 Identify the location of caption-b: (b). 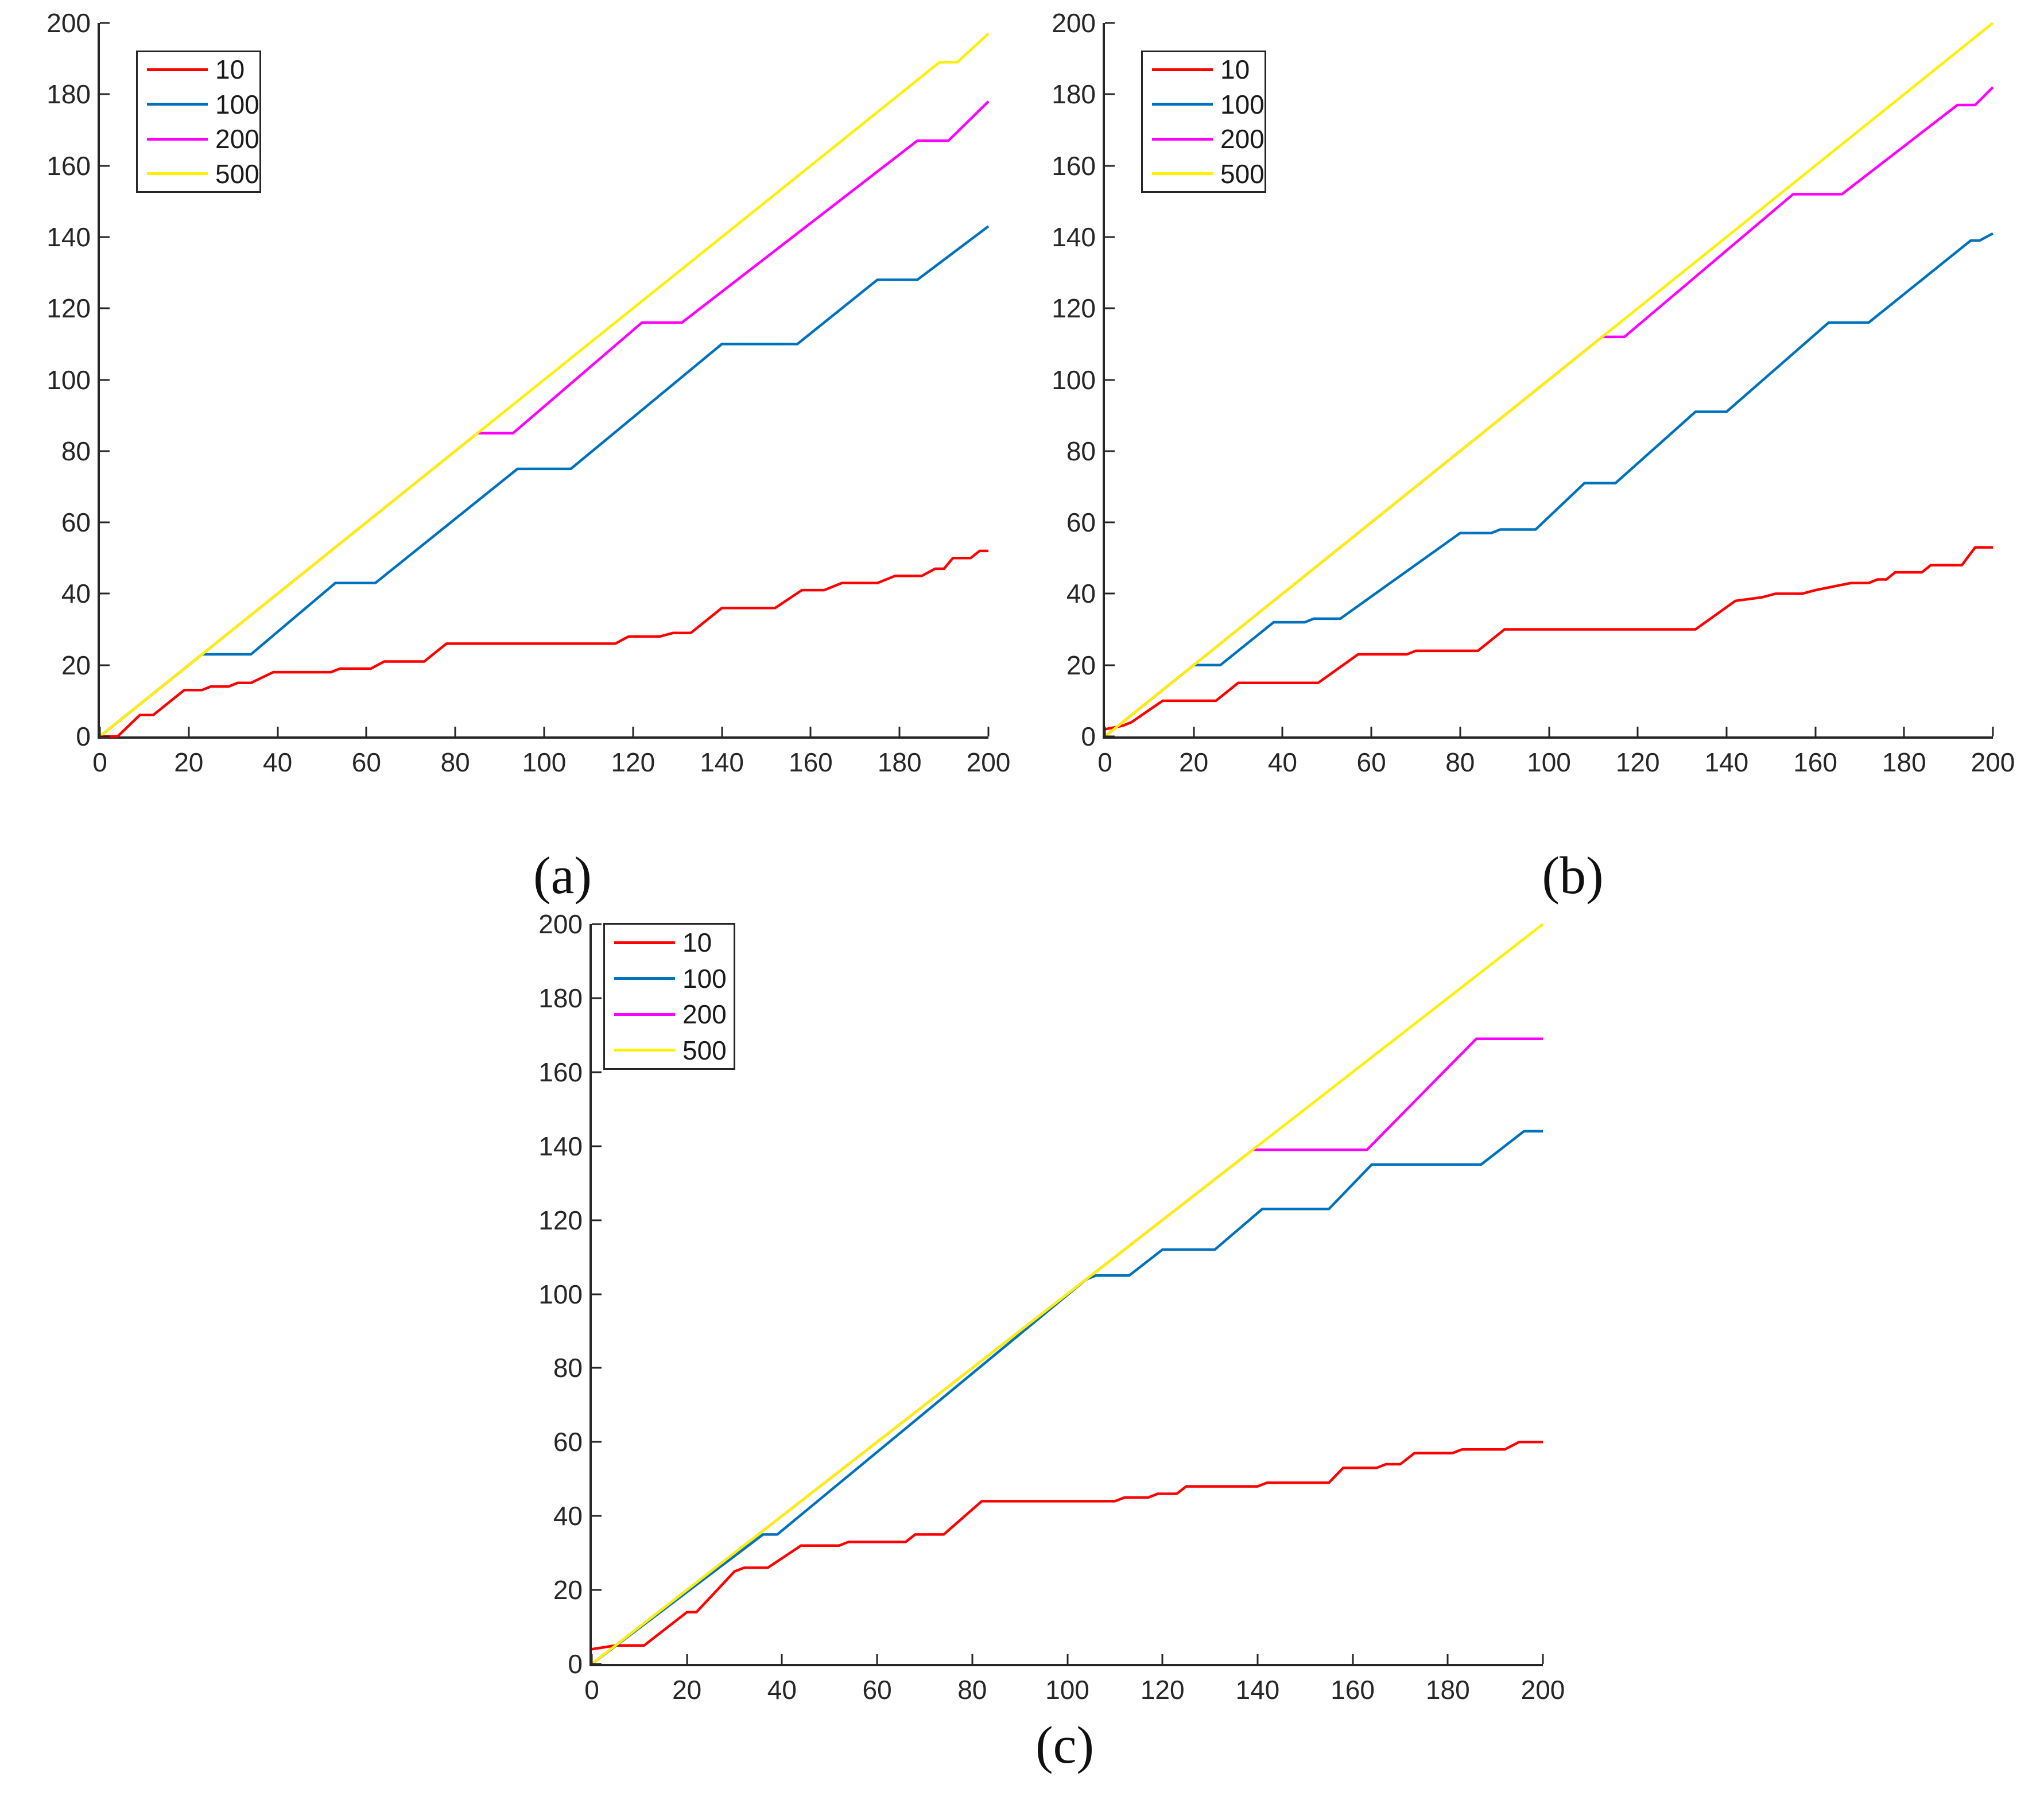
(1573, 875).